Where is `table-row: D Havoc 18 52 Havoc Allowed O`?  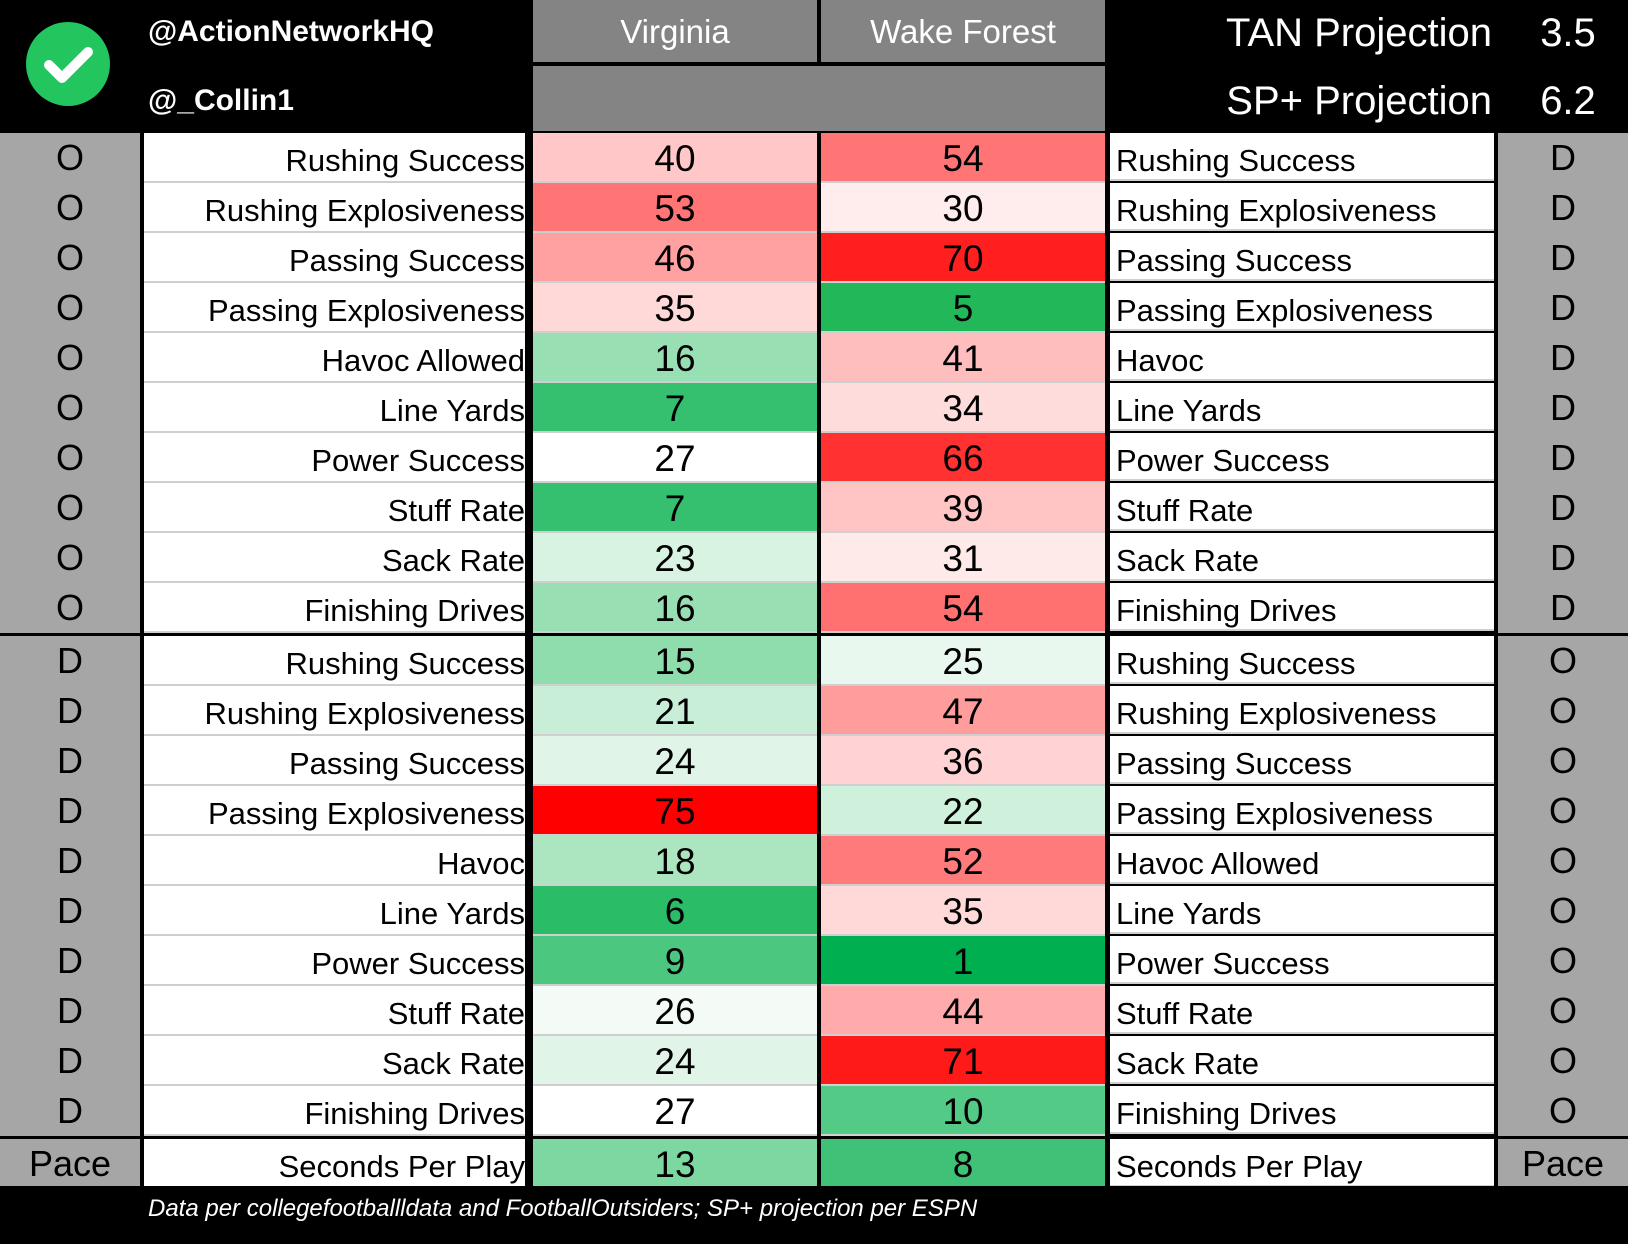 table-row: D Havoc 18 52 Havoc Allowed O is located at coordinates (814, 861).